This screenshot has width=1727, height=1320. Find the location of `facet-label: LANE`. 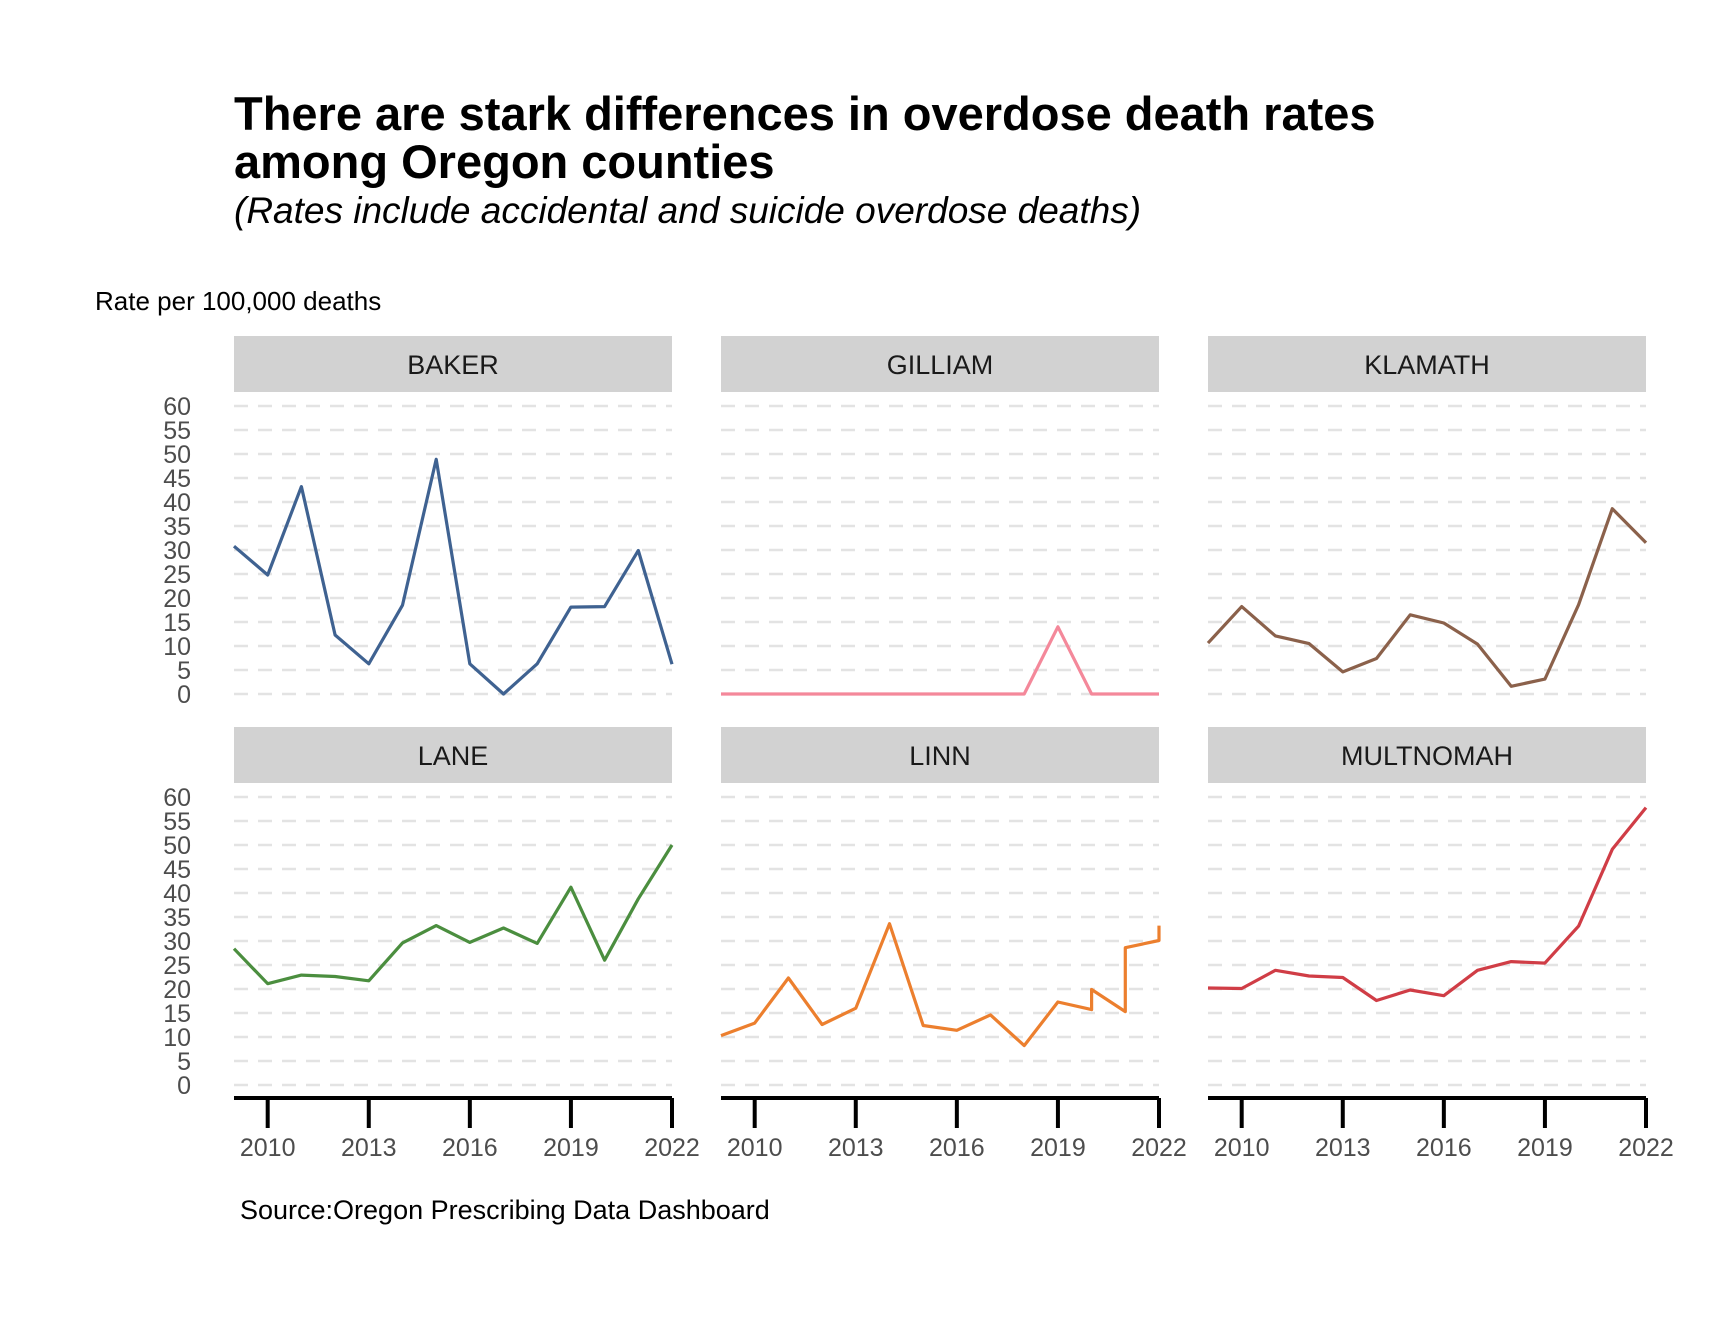

facet-label: LANE is located at coordinates (453, 756).